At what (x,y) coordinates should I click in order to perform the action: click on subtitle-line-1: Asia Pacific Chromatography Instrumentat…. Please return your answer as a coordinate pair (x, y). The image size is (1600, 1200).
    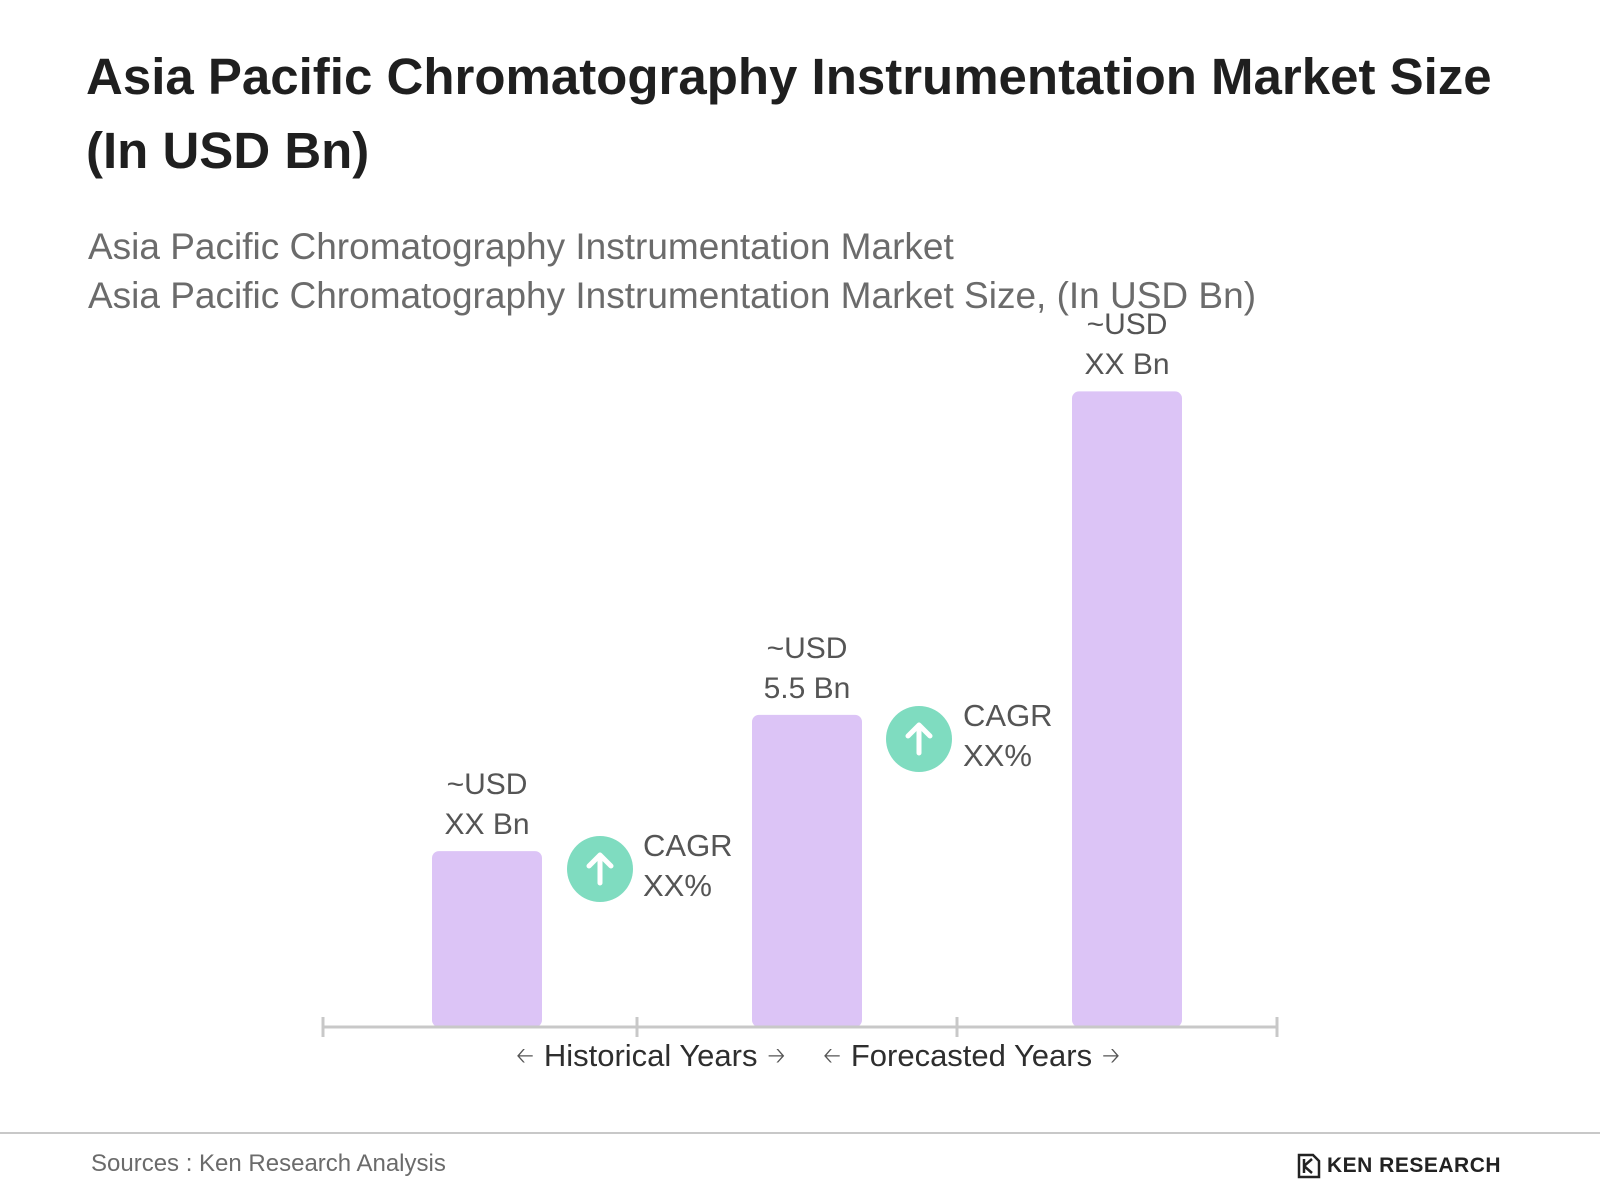
    Looking at the image, I should click on (521, 246).